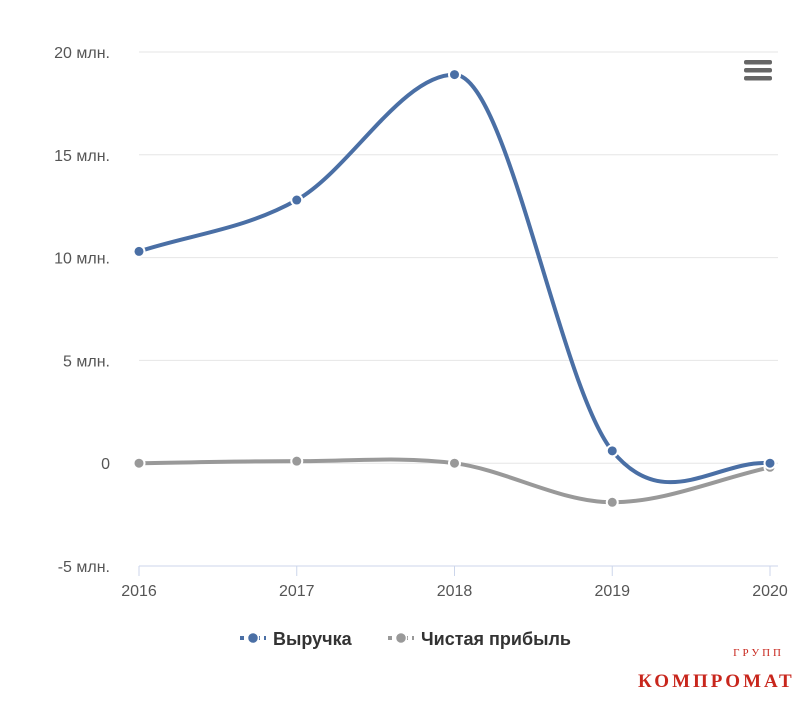  What do you see at coordinates (82, 53) in the screenshot?
I see `y-tick-label: 20 млн.` at bounding box center [82, 53].